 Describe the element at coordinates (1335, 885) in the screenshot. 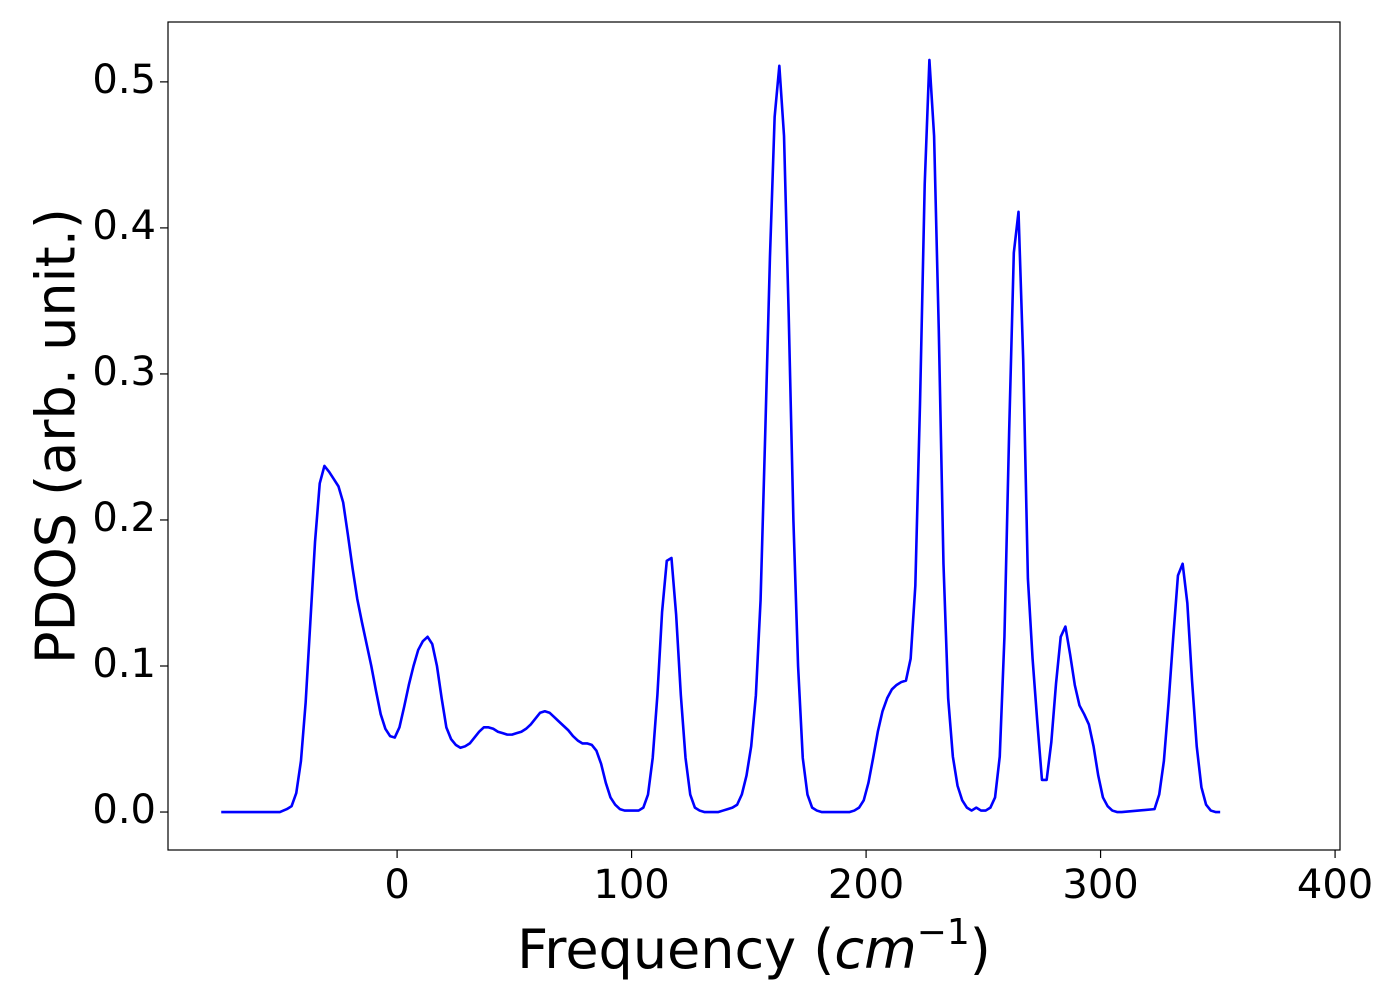

I see `x-tick-label: 400` at that location.